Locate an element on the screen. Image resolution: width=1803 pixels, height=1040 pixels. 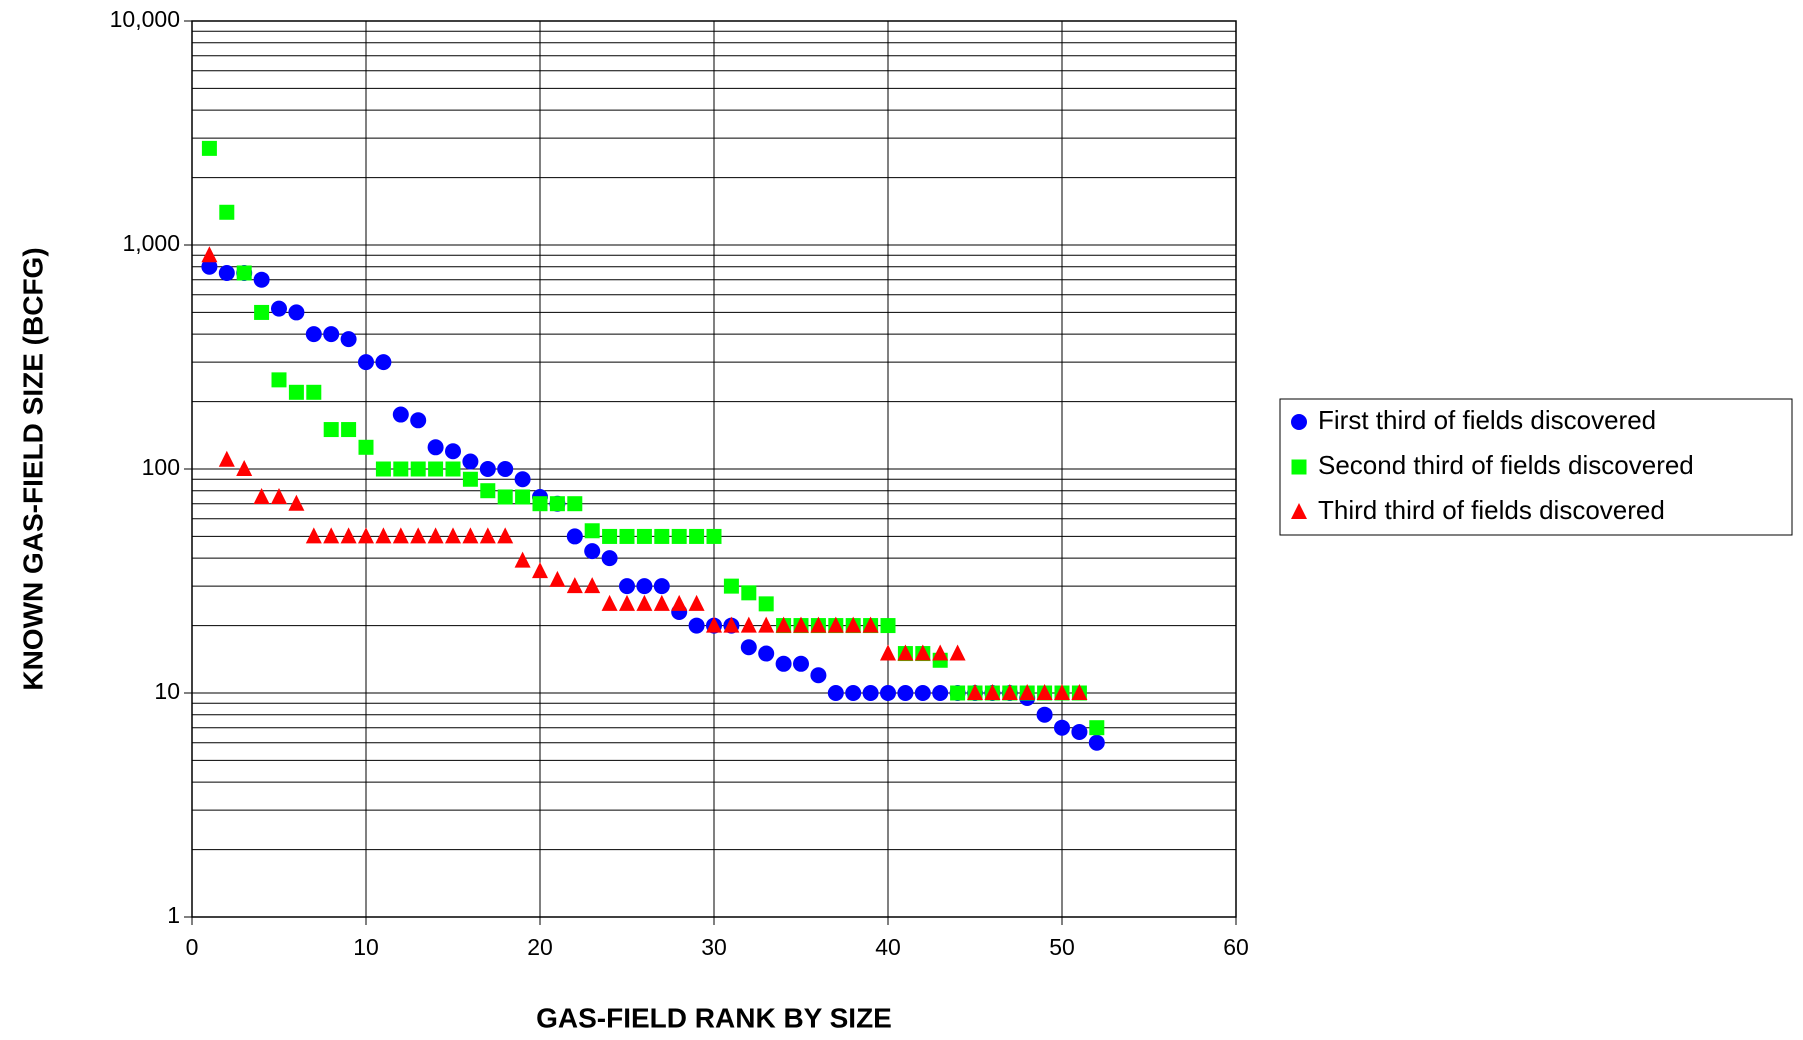
legend-box is located at coordinates (1536, 467).